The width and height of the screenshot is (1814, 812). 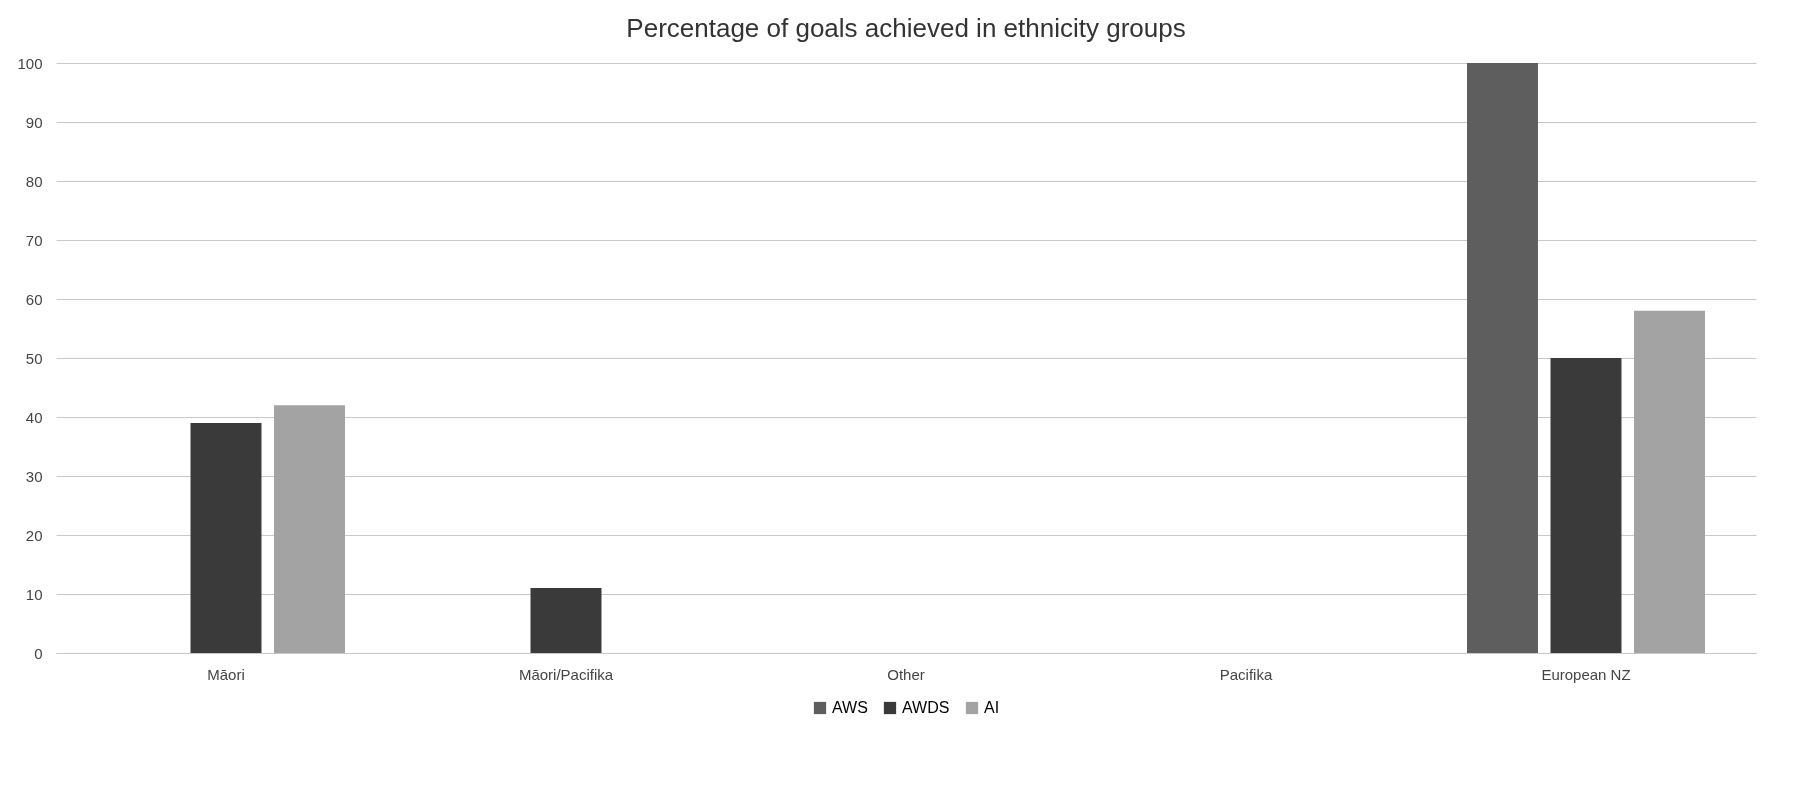 What do you see at coordinates (30, 63) in the screenshot?
I see `y-tick-label: 100` at bounding box center [30, 63].